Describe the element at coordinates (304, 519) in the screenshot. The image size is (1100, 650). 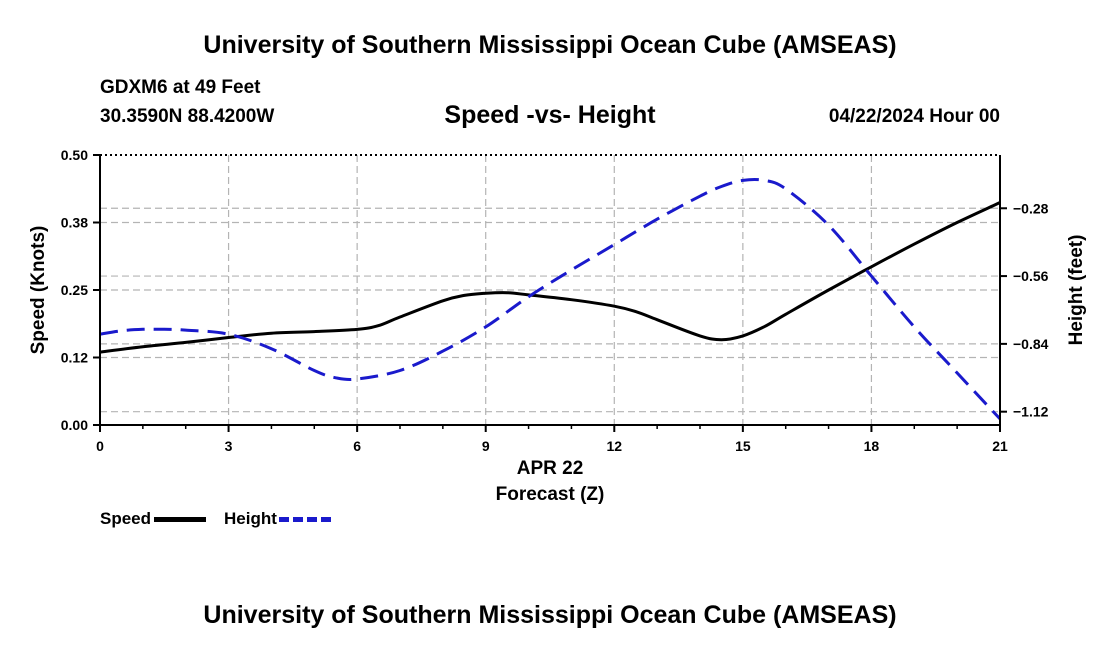
I see `legend-height-swatch` at that location.